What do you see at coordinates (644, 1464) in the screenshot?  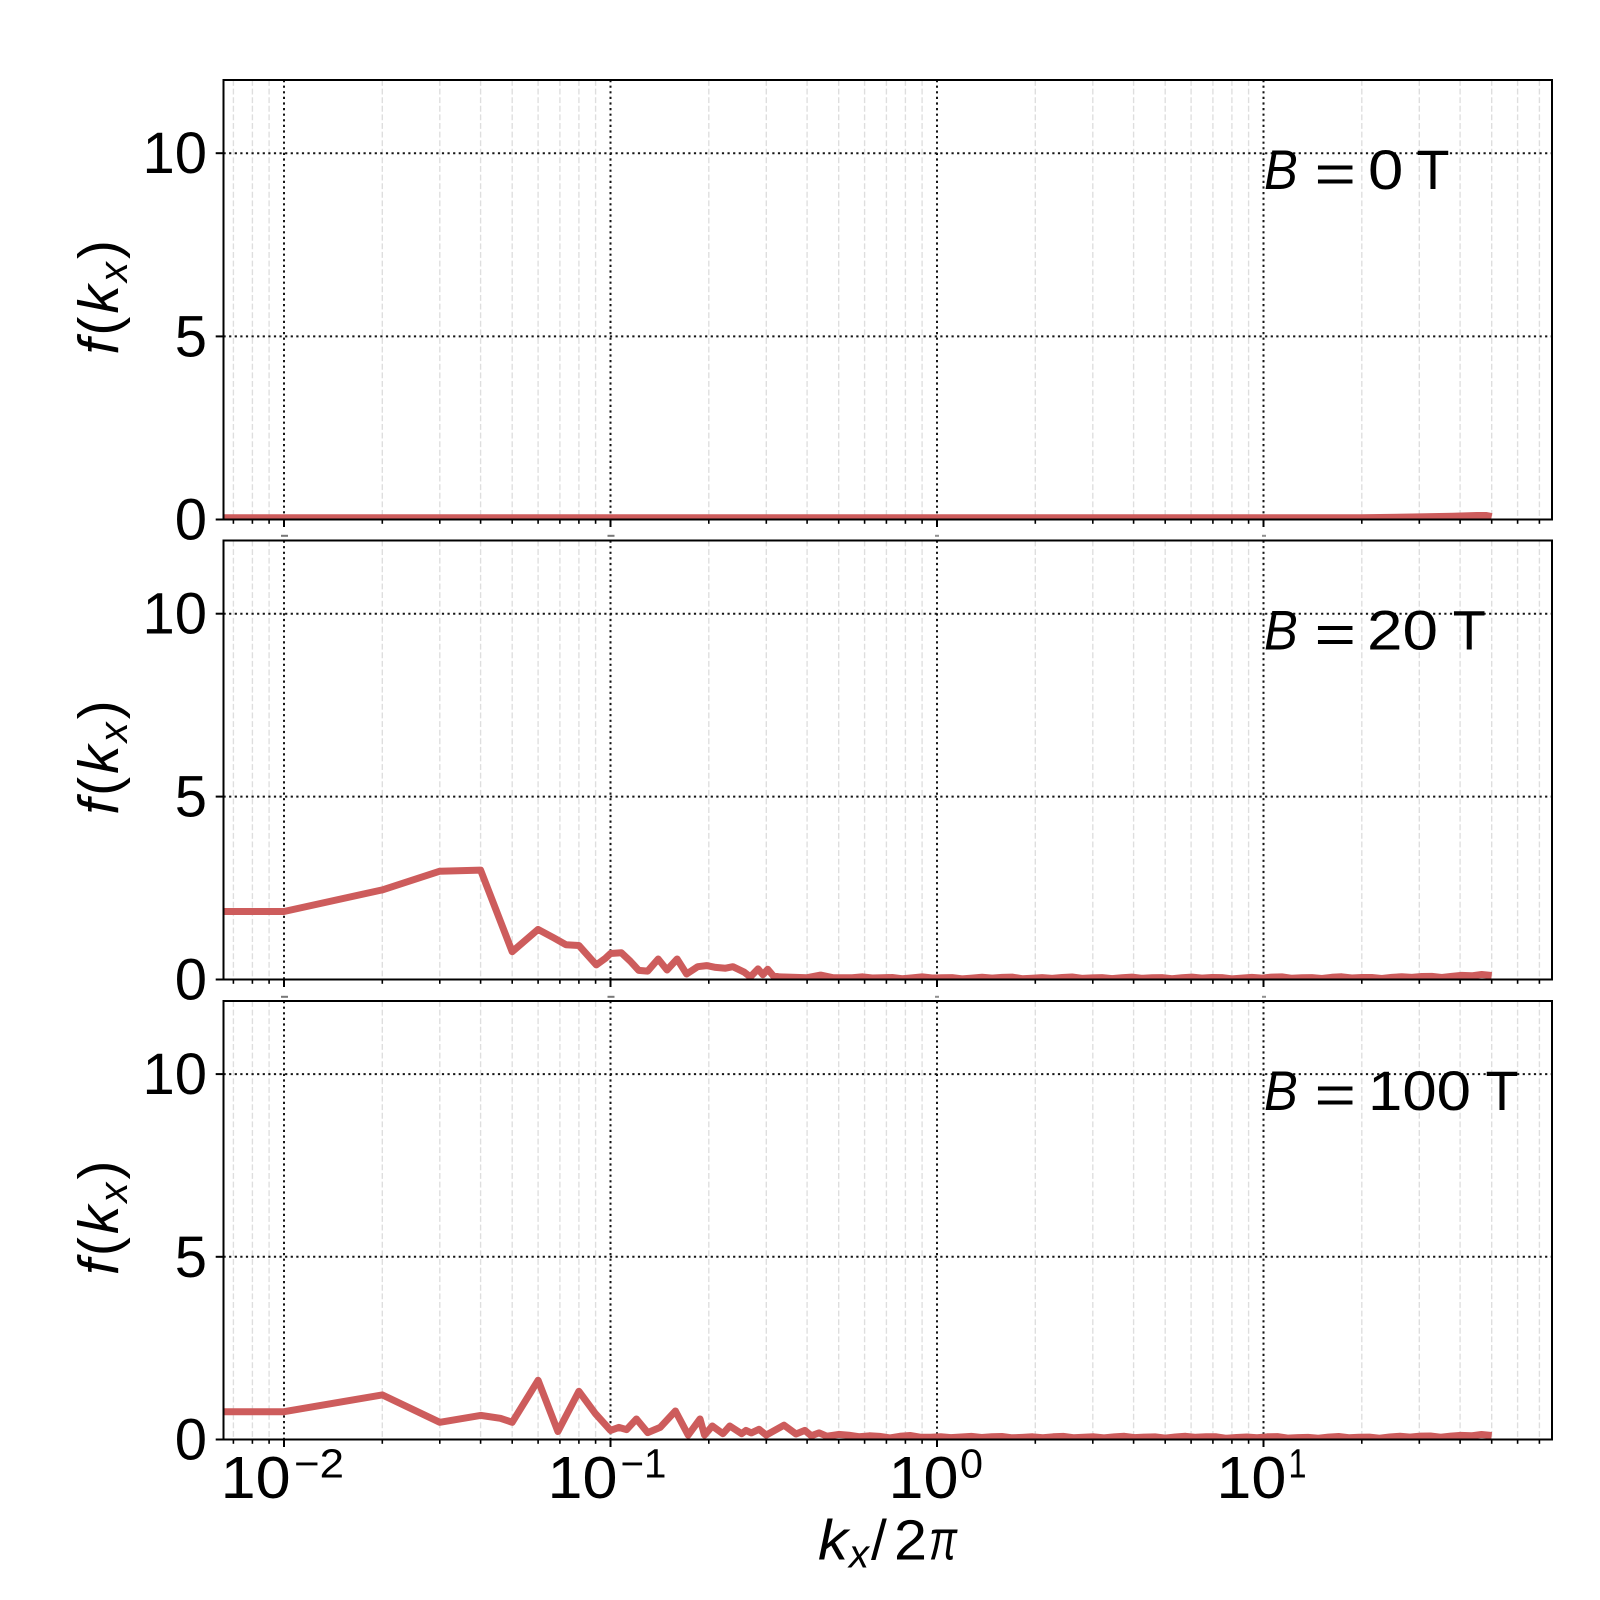 I see `svg-text: −1` at bounding box center [644, 1464].